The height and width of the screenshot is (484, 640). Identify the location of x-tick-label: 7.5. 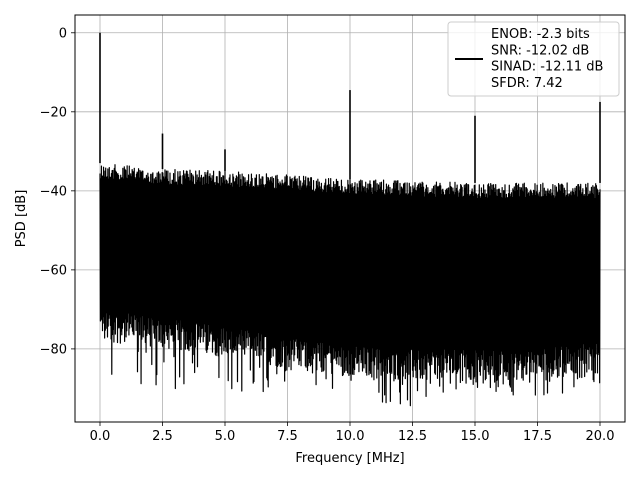
(287, 436).